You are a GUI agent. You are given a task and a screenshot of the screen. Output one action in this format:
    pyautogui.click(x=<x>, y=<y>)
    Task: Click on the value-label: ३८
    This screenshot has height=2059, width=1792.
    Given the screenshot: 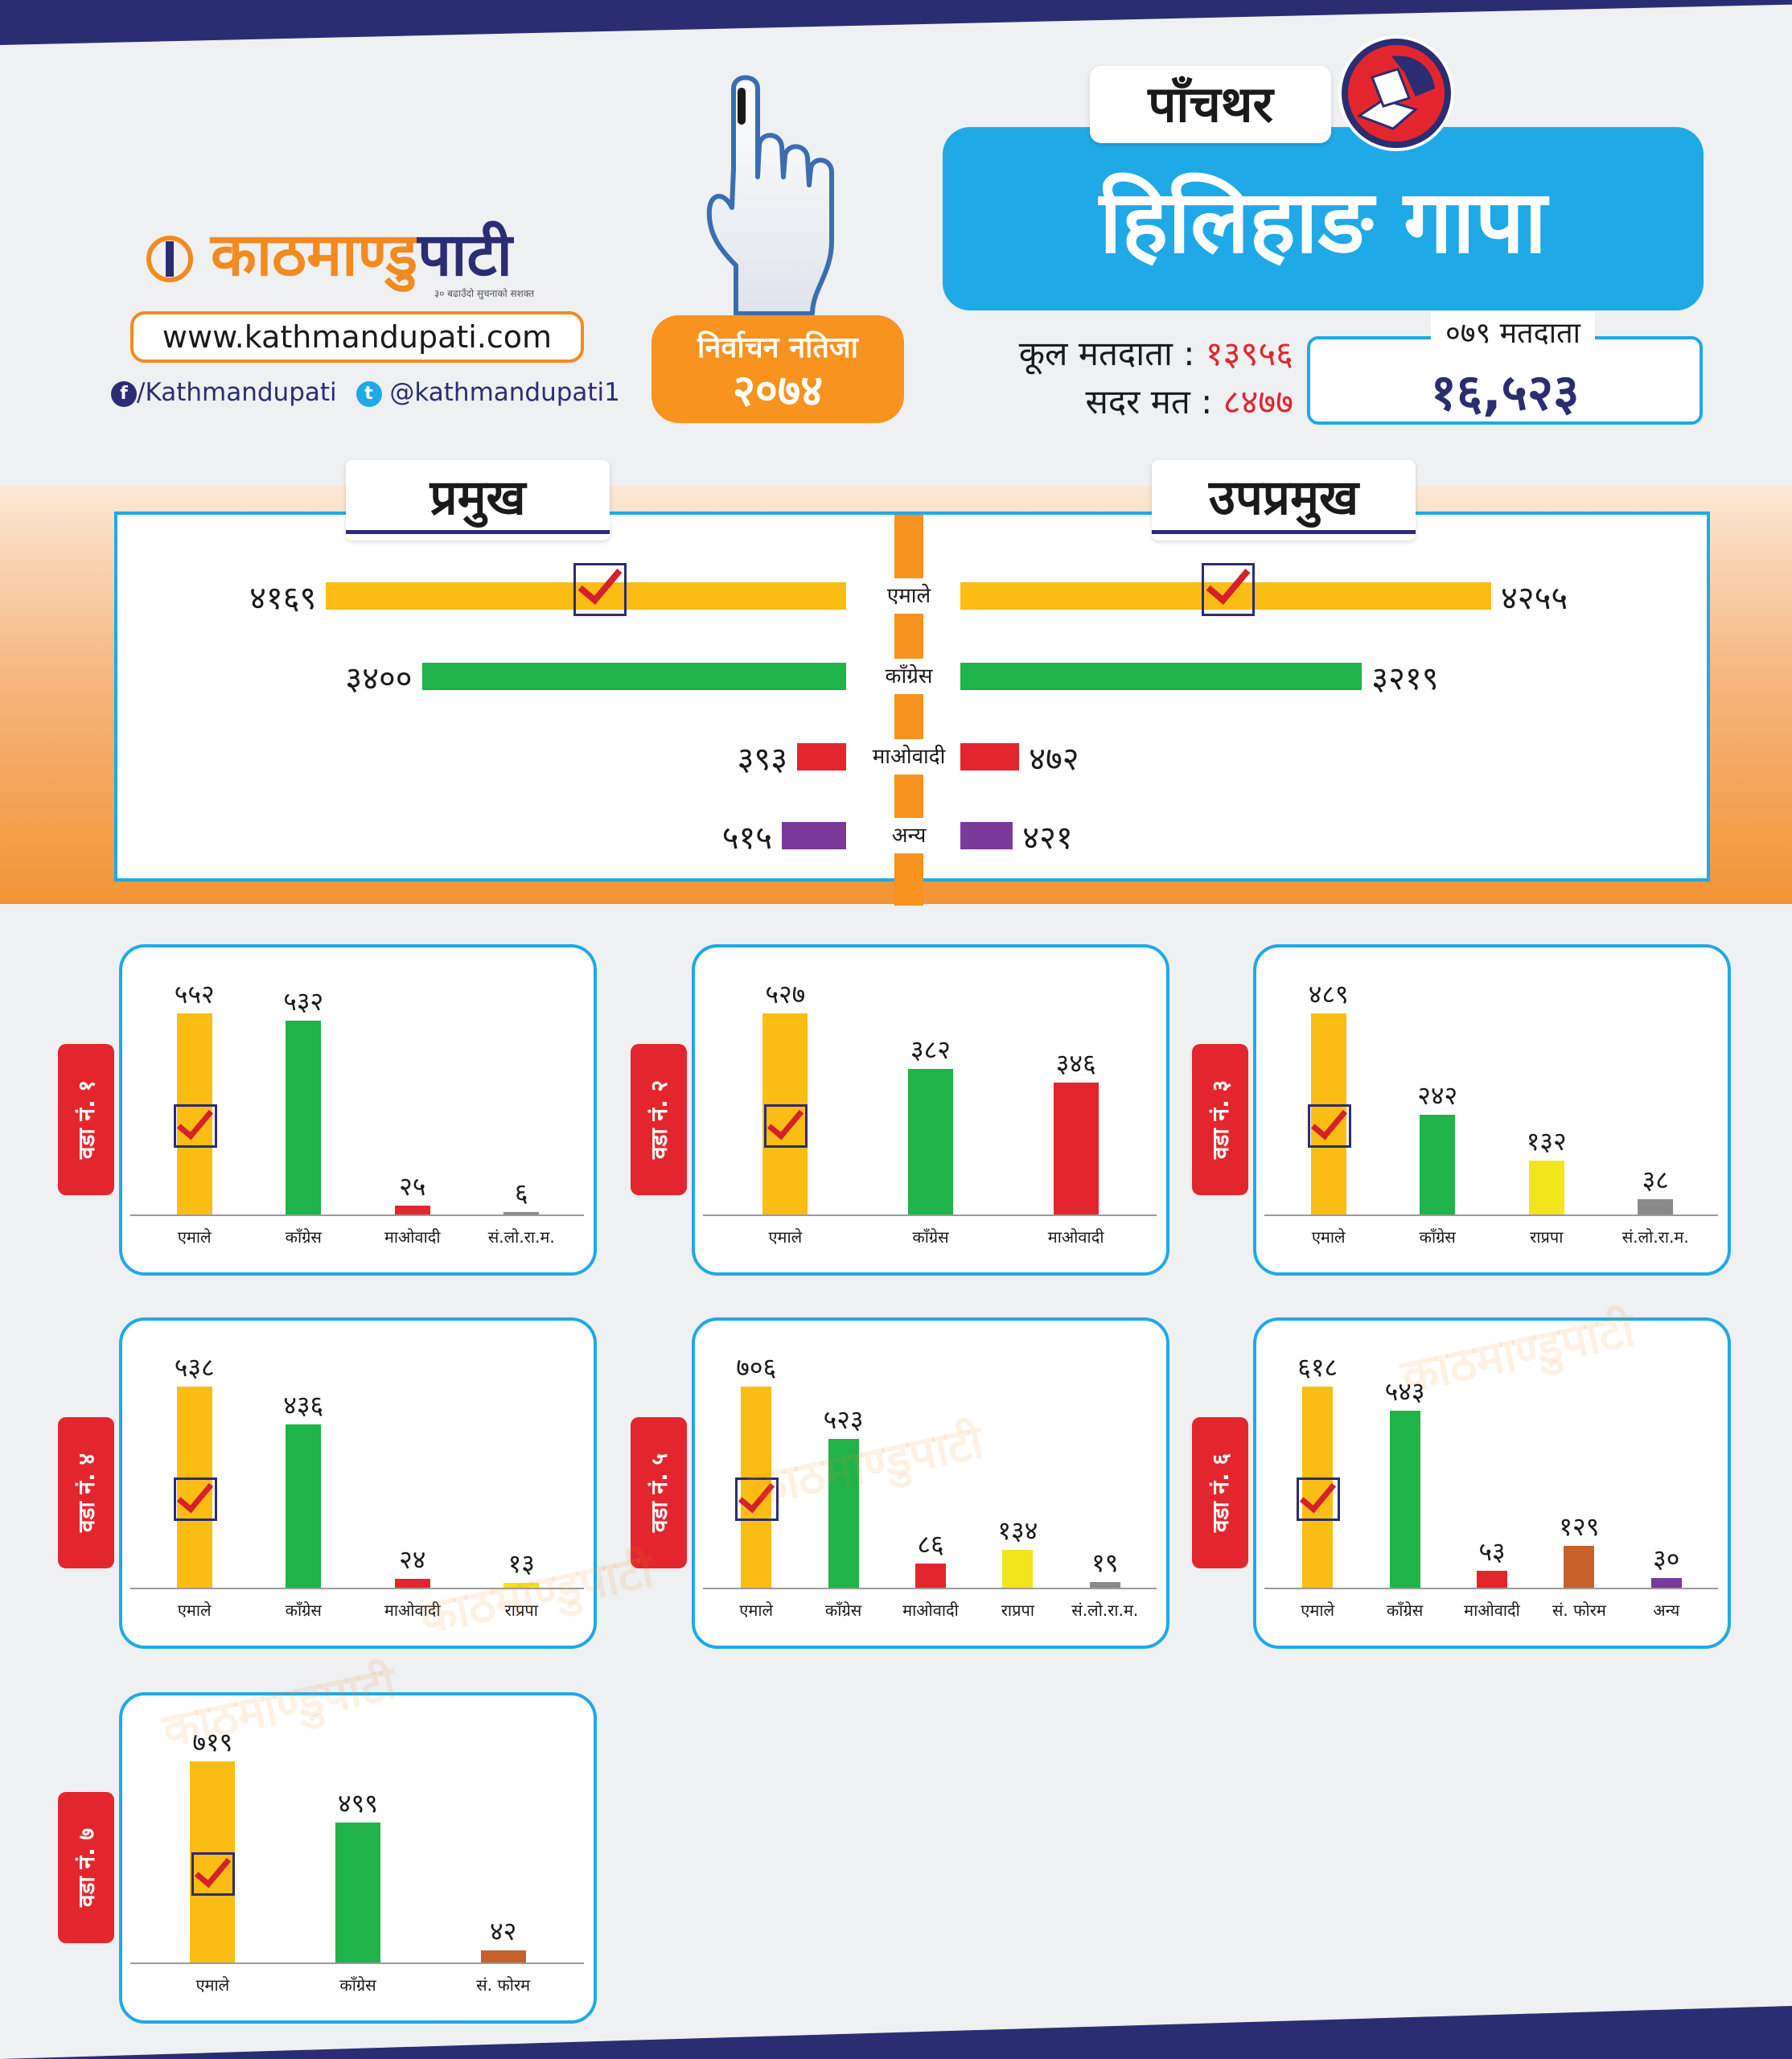 What is the action you would take?
    pyautogui.click(x=1655, y=1179)
    